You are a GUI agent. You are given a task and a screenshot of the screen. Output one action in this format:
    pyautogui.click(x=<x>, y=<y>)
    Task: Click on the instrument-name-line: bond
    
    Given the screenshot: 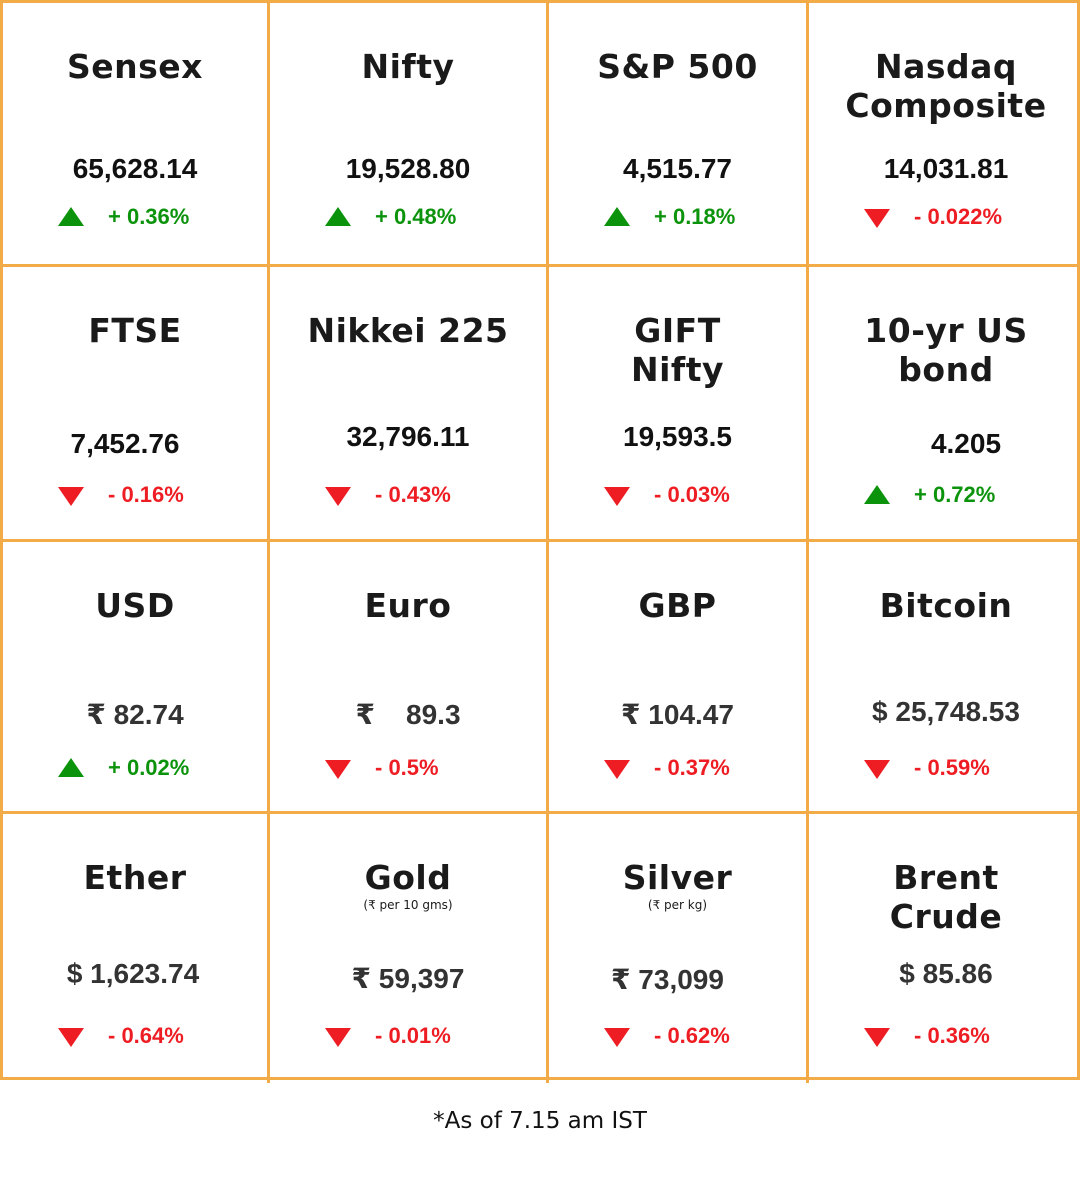 What is the action you would take?
    pyautogui.click(x=946, y=369)
    